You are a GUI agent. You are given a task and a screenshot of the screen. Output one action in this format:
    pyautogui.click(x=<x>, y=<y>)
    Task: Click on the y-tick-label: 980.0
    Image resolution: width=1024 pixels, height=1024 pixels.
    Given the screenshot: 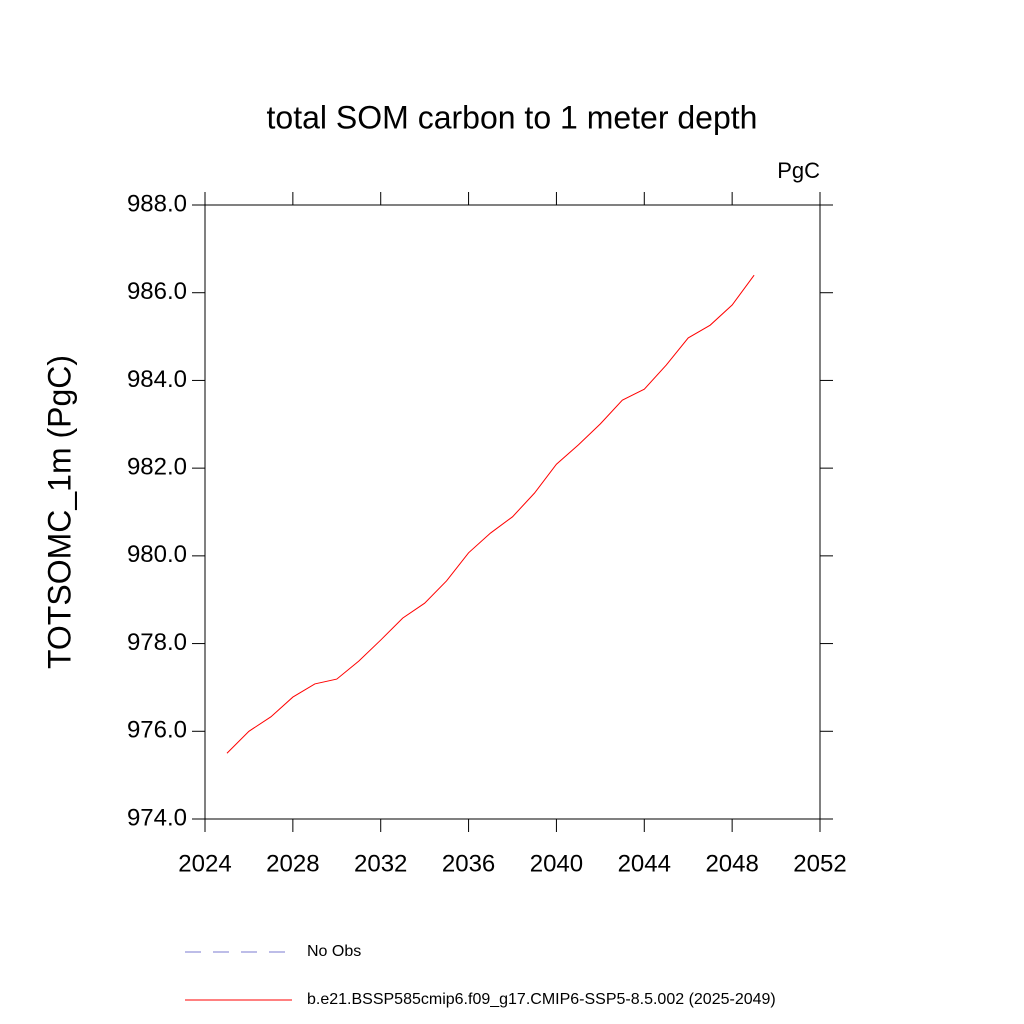 What is the action you would take?
    pyautogui.click(x=157, y=554)
    